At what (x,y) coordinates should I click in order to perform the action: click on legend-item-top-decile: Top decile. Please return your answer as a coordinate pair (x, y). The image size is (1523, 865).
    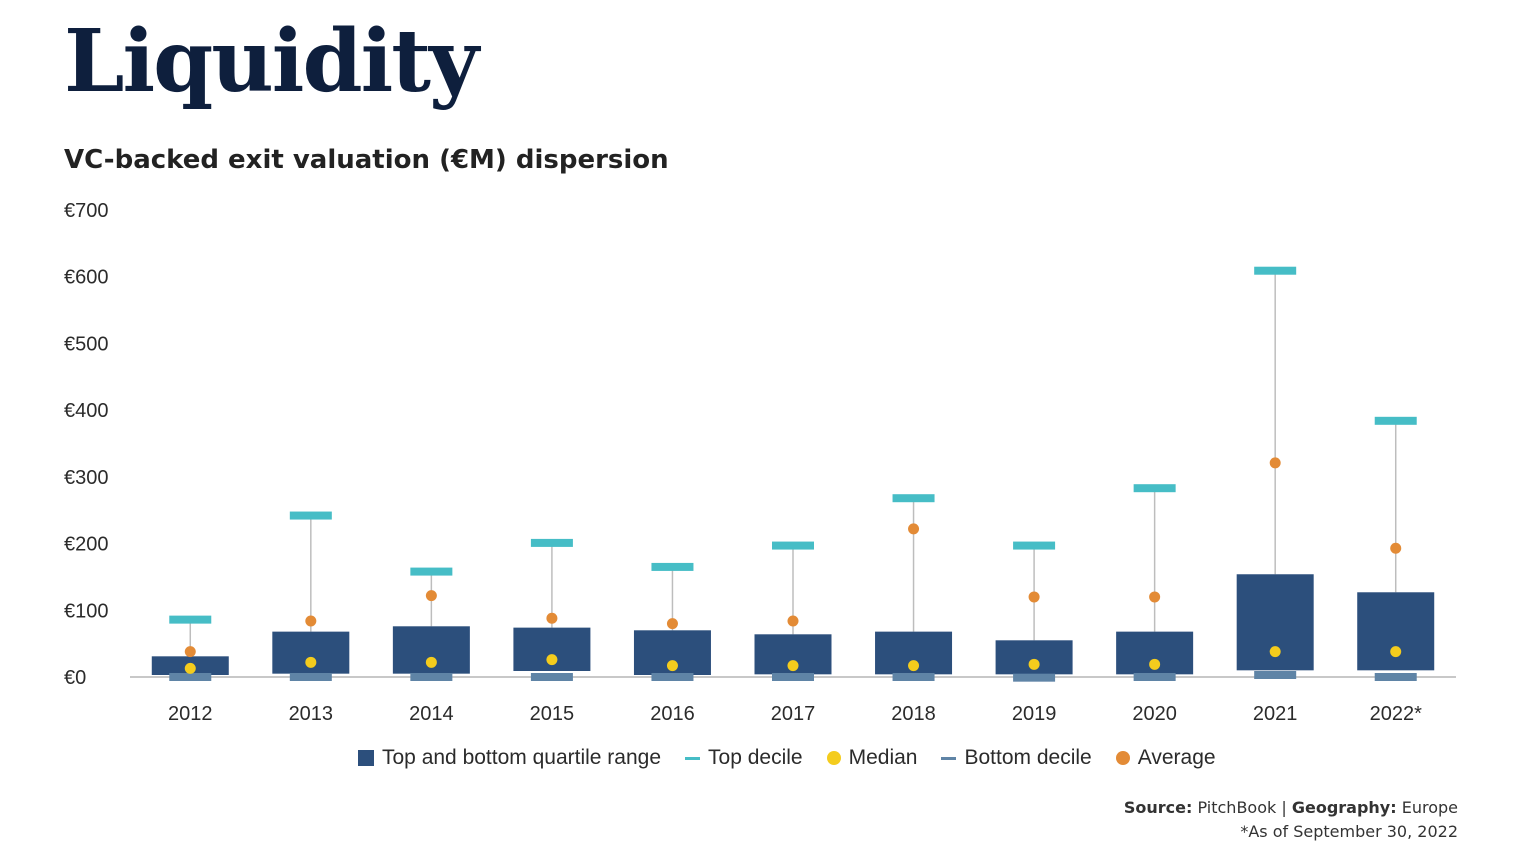
    Looking at the image, I should click on (744, 758).